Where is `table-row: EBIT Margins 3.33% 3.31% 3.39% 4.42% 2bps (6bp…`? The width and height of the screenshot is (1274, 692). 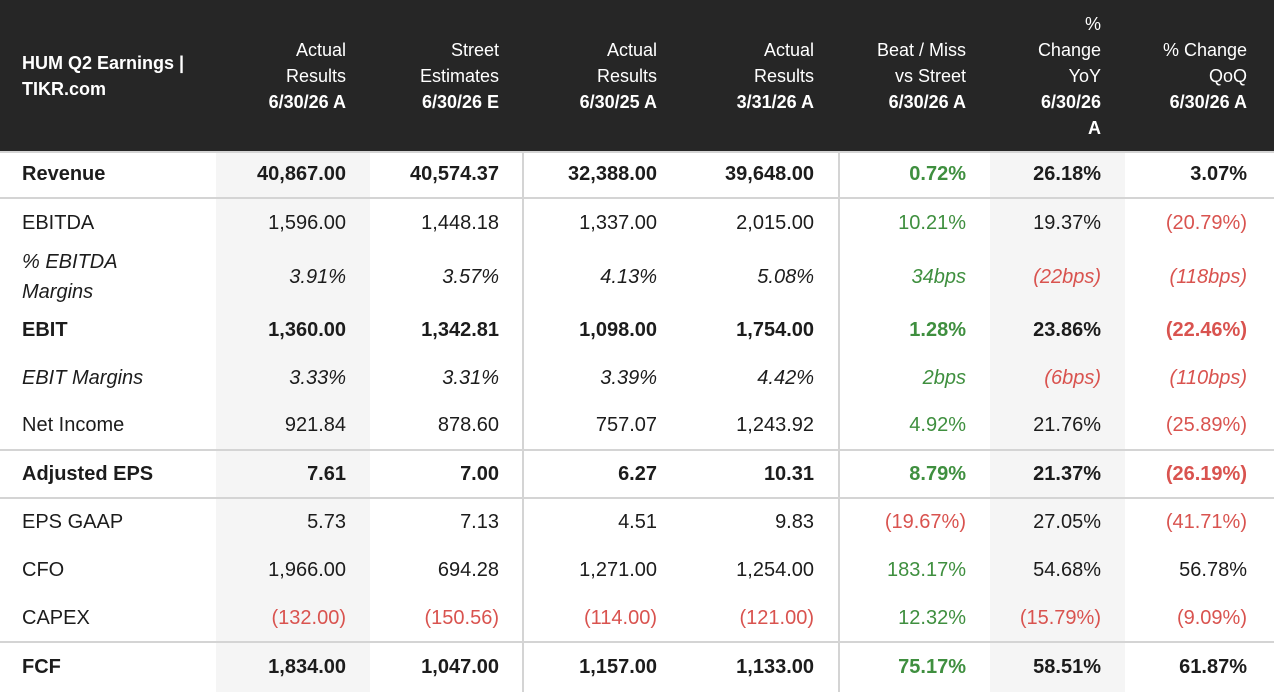 table-row: EBIT Margins 3.33% 3.31% 3.39% 4.42% 2bps (6bp… is located at coordinates (637, 378).